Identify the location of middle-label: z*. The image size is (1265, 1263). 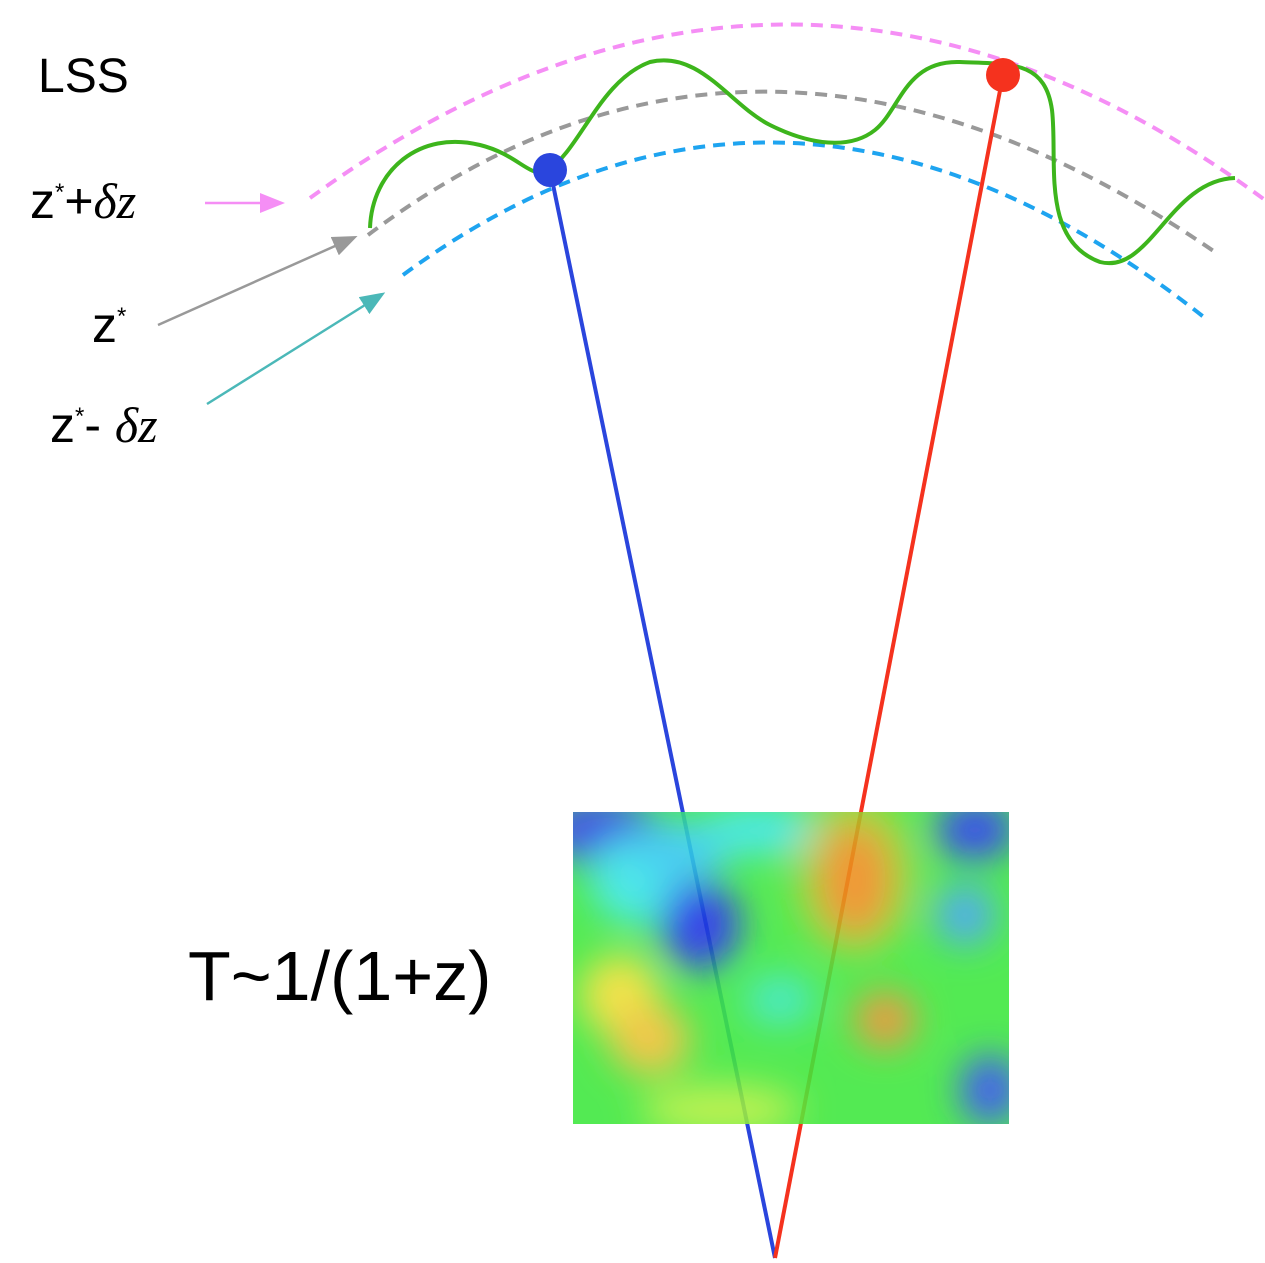
(109, 325).